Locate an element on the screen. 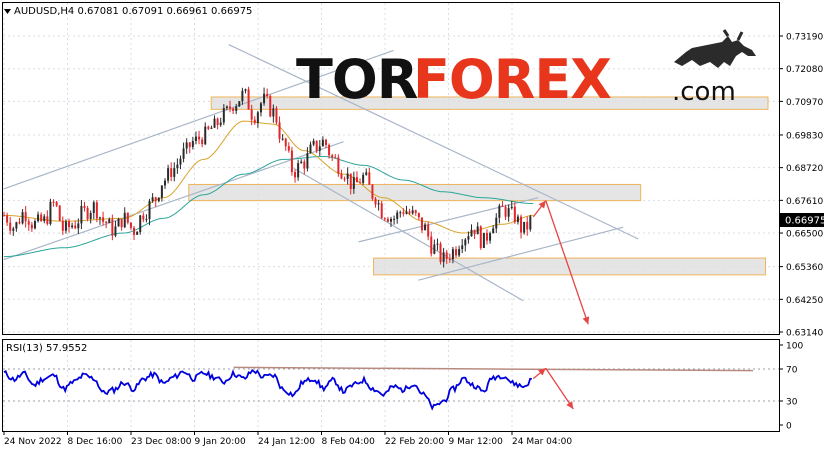  time-tick-label: 23 Dec 08:00 is located at coordinates (161, 442).